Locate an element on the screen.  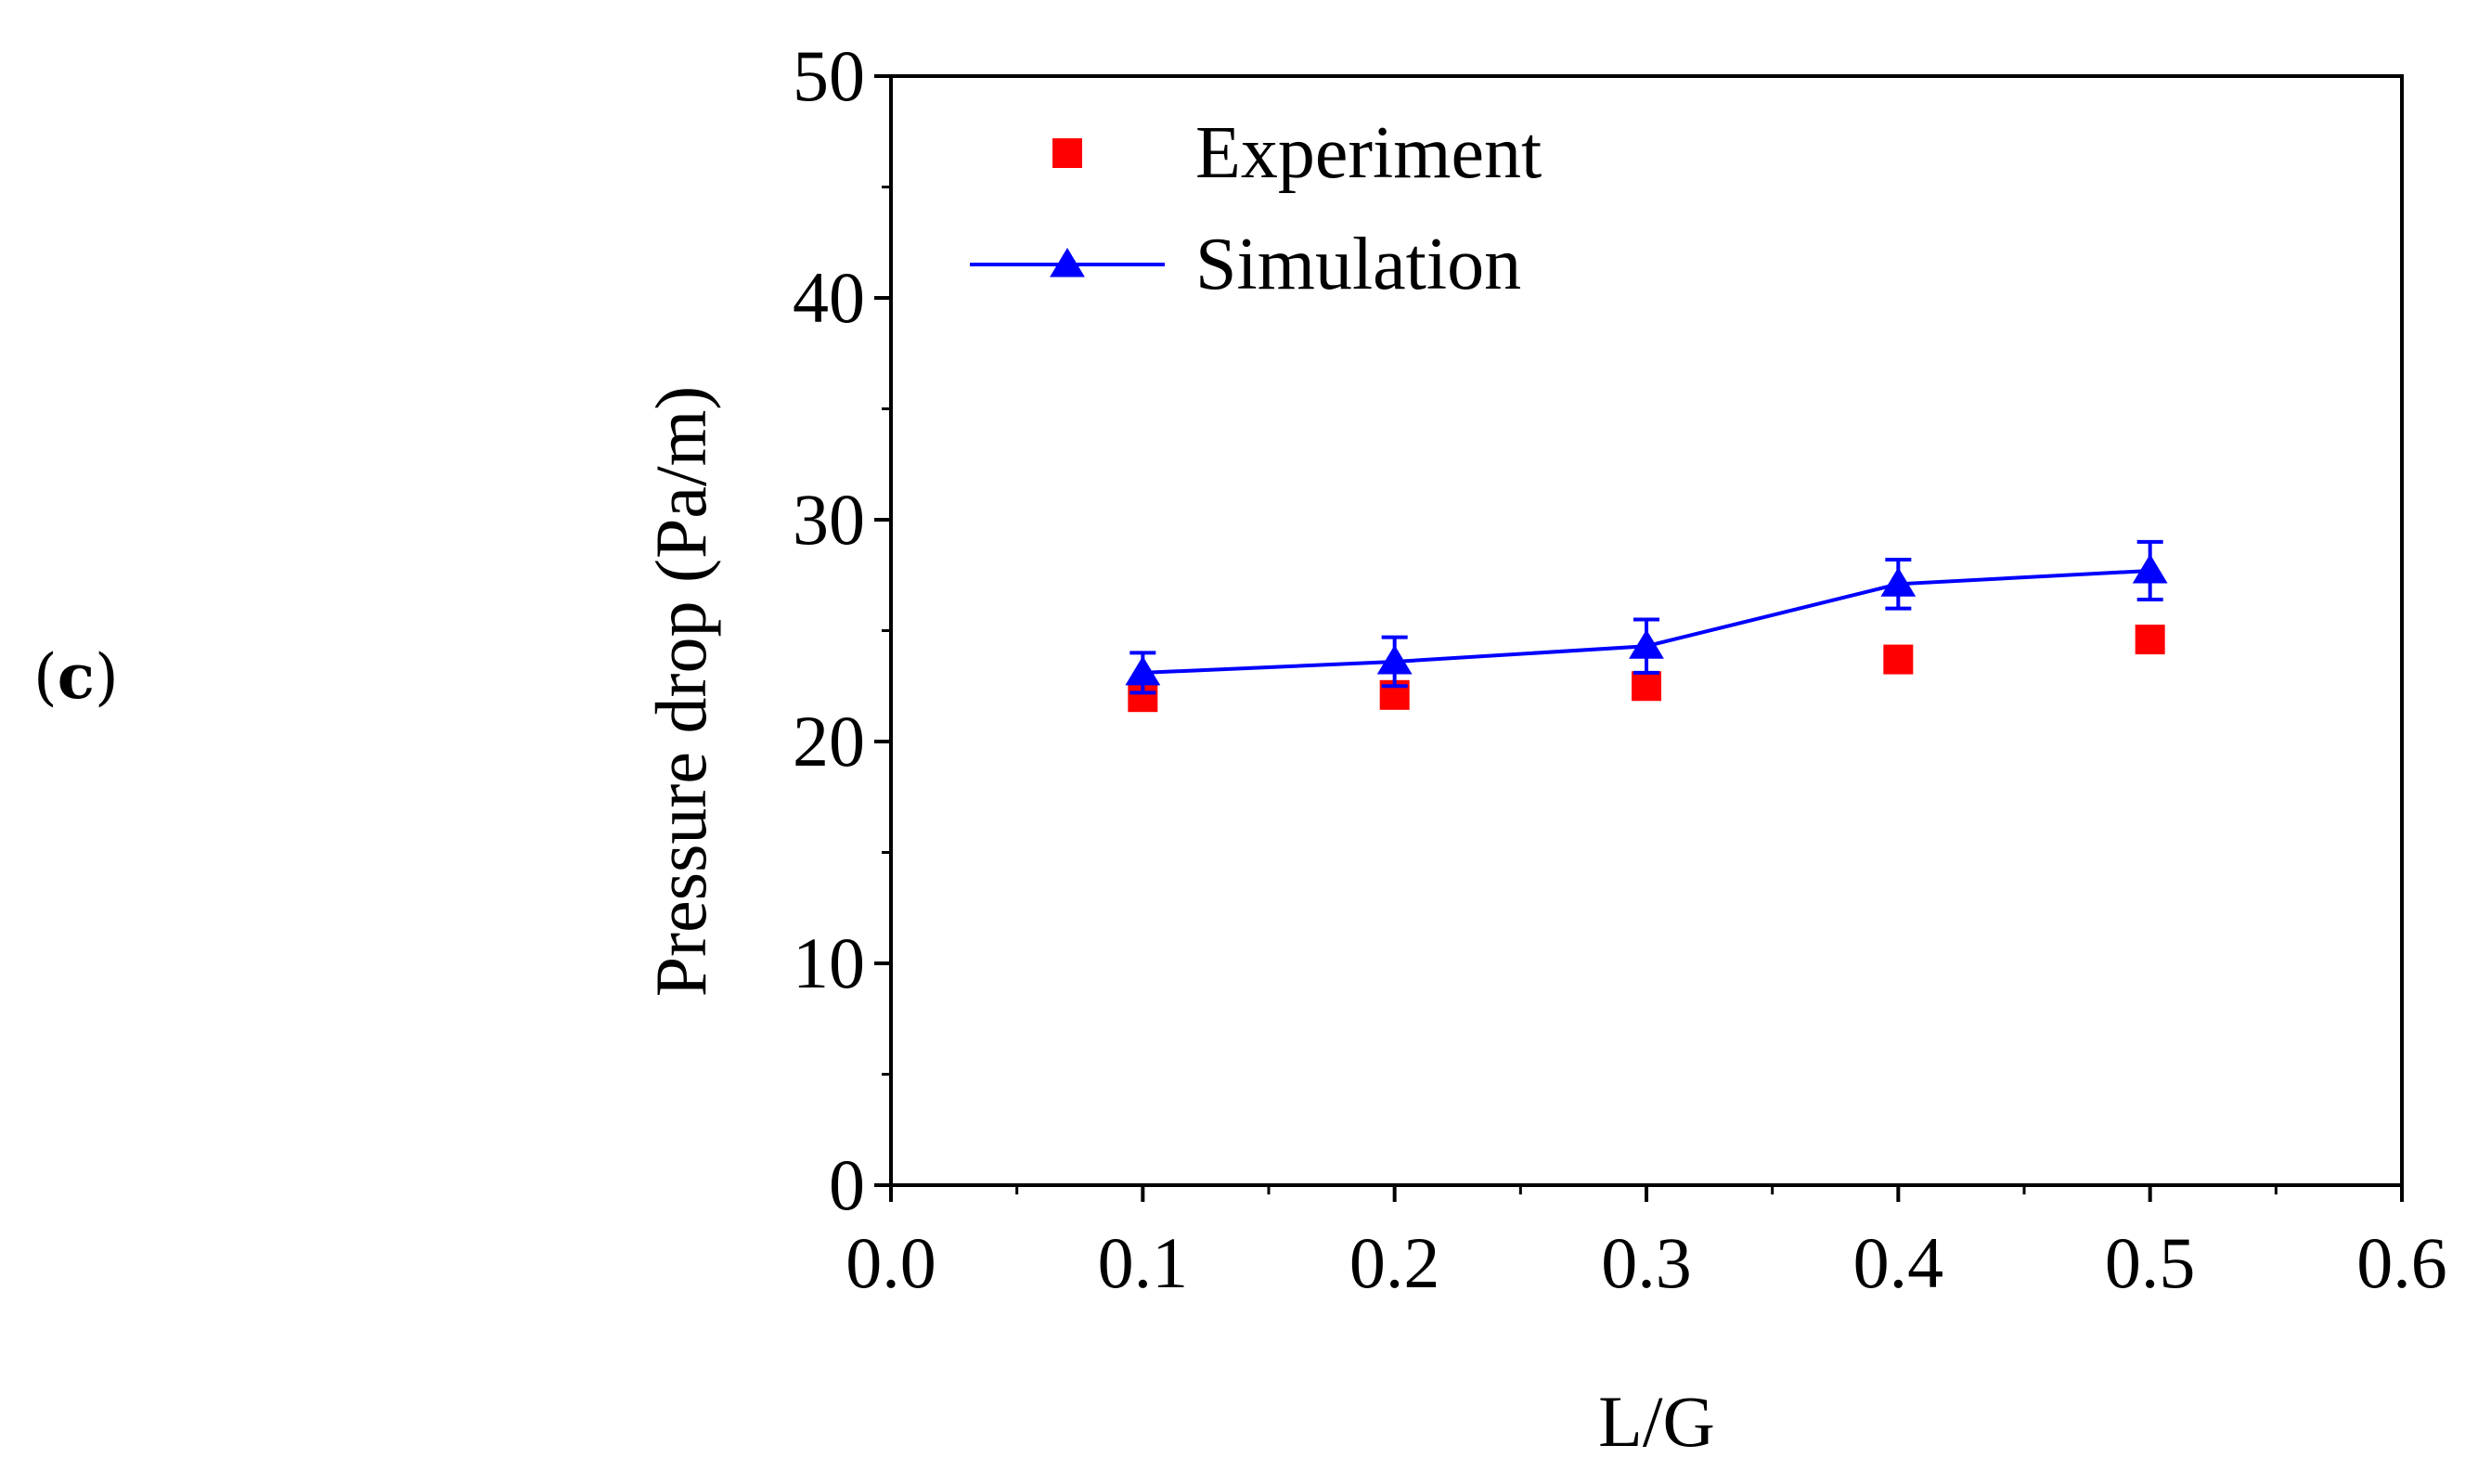
y-axis-title: Pressure drop (Pa/m) is located at coordinates (680, 692).